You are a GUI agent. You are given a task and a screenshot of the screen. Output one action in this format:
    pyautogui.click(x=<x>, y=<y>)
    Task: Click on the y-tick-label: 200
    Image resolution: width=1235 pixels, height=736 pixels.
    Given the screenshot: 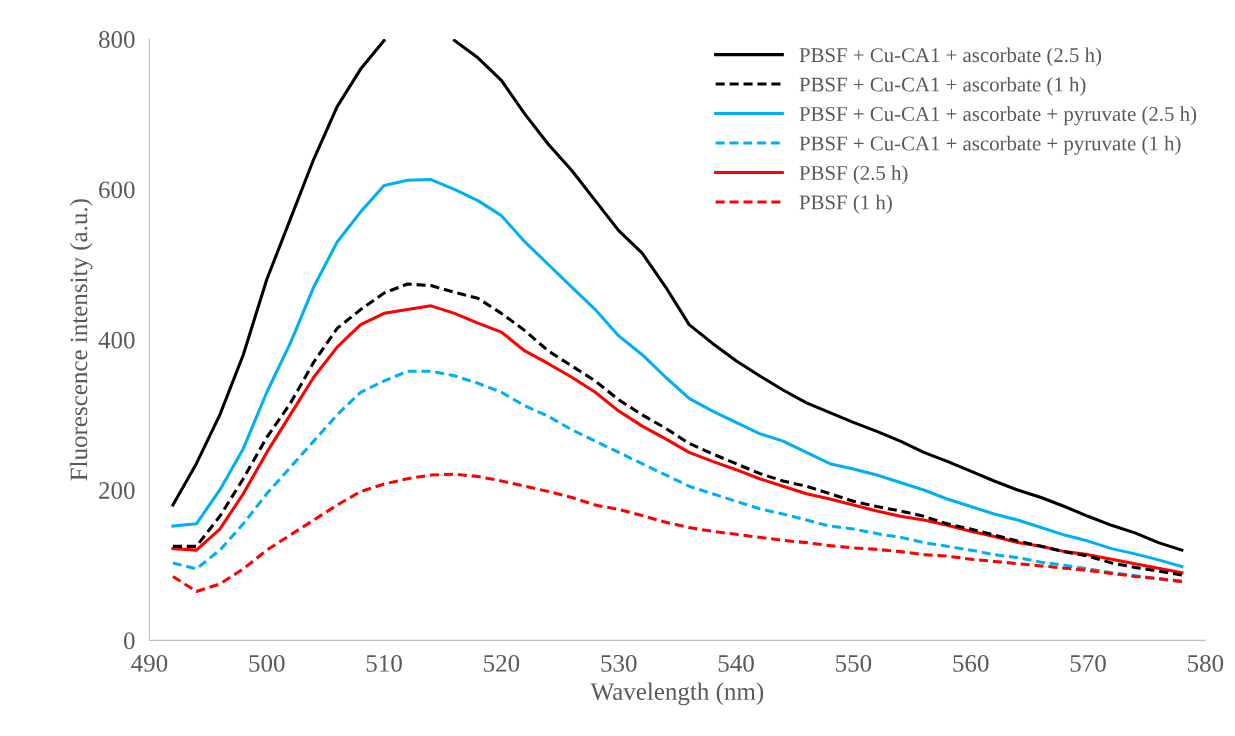 What is the action you would take?
    pyautogui.click(x=117, y=490)
    